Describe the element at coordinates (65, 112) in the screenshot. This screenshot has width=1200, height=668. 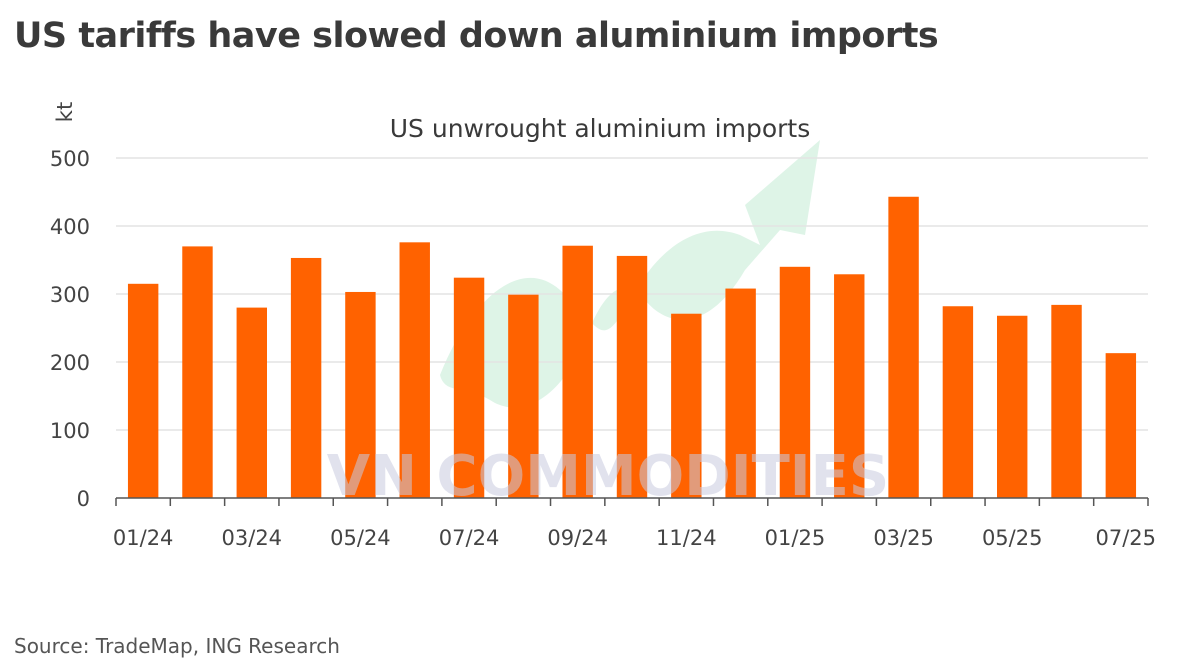
I see `y-axis-unit: kt` at that location.